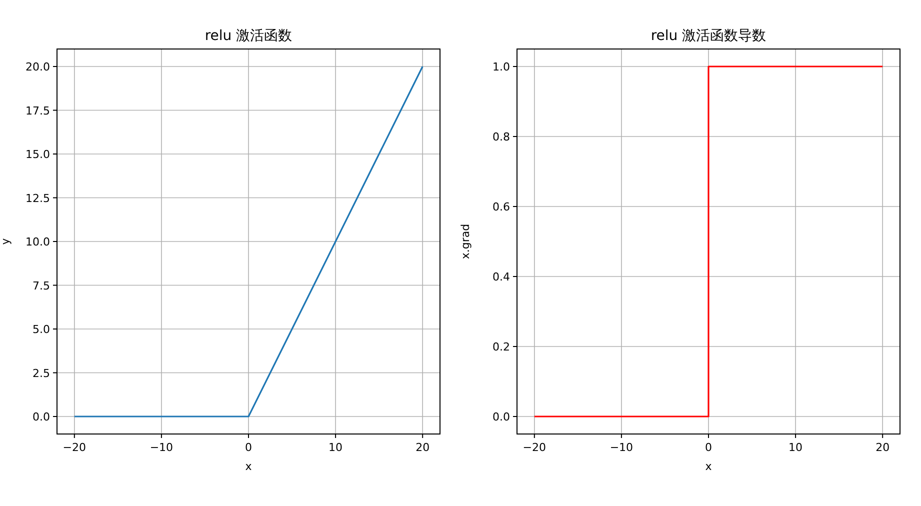 The height and width of the screenshot is (506, 921). I want to click on y-tick-label: 12.5, so click(38, 198).